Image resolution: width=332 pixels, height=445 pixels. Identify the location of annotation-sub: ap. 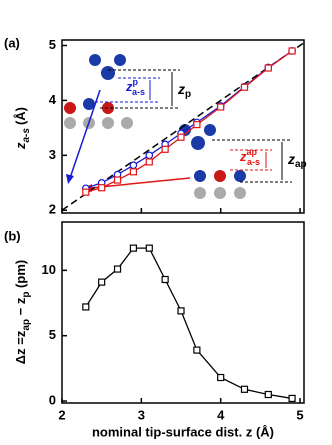
(301, 164).